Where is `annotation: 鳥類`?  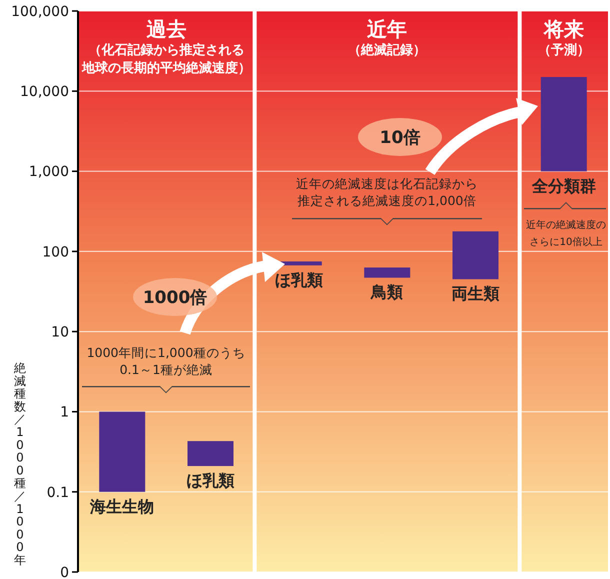
annotation: 鳥類 is located at coordinates (387, 292).